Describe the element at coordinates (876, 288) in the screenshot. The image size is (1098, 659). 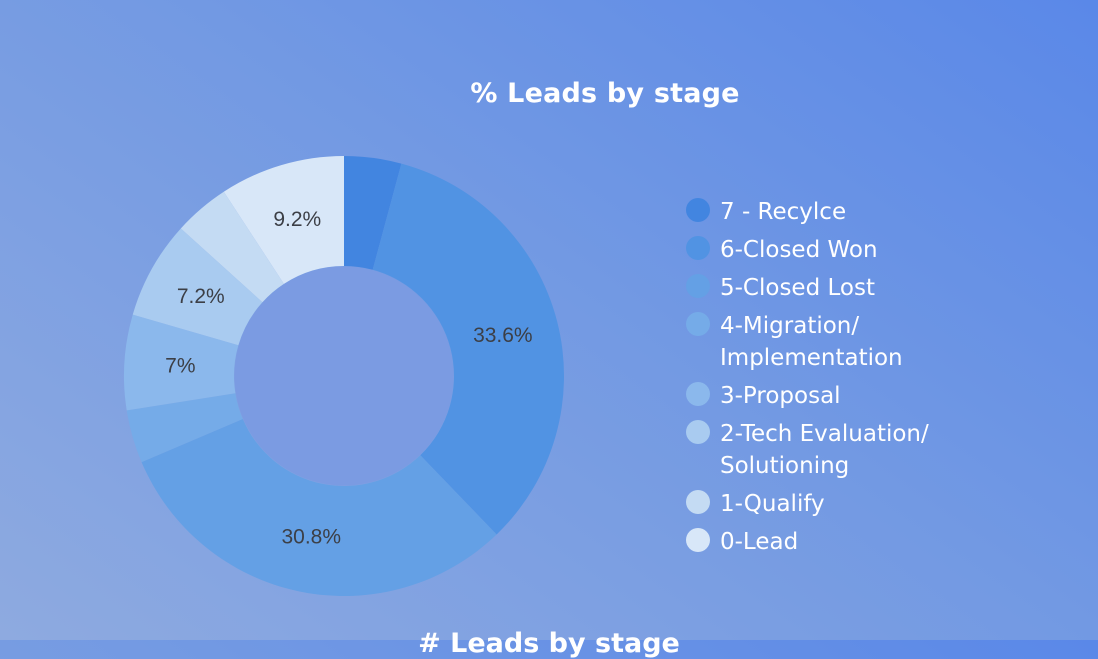
I see `legend-item: 5-Closed Lost` at that location.